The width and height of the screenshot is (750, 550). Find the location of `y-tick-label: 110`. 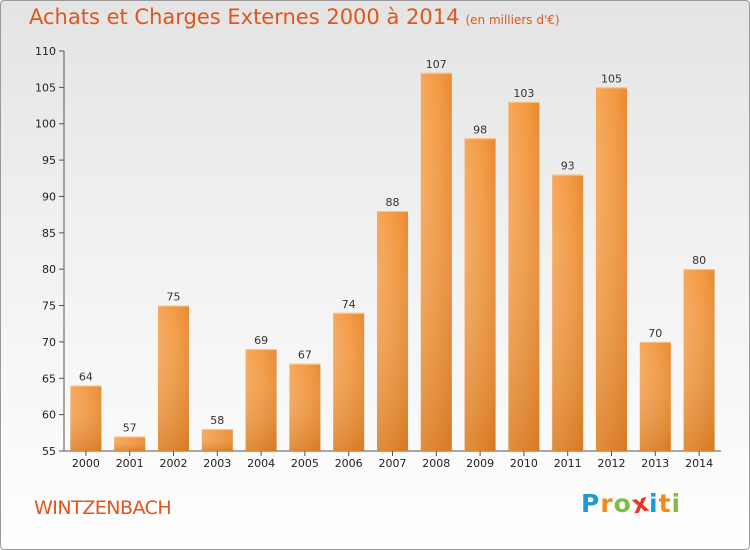

y-tick-label: 110 is located at coordinates (45, 51).